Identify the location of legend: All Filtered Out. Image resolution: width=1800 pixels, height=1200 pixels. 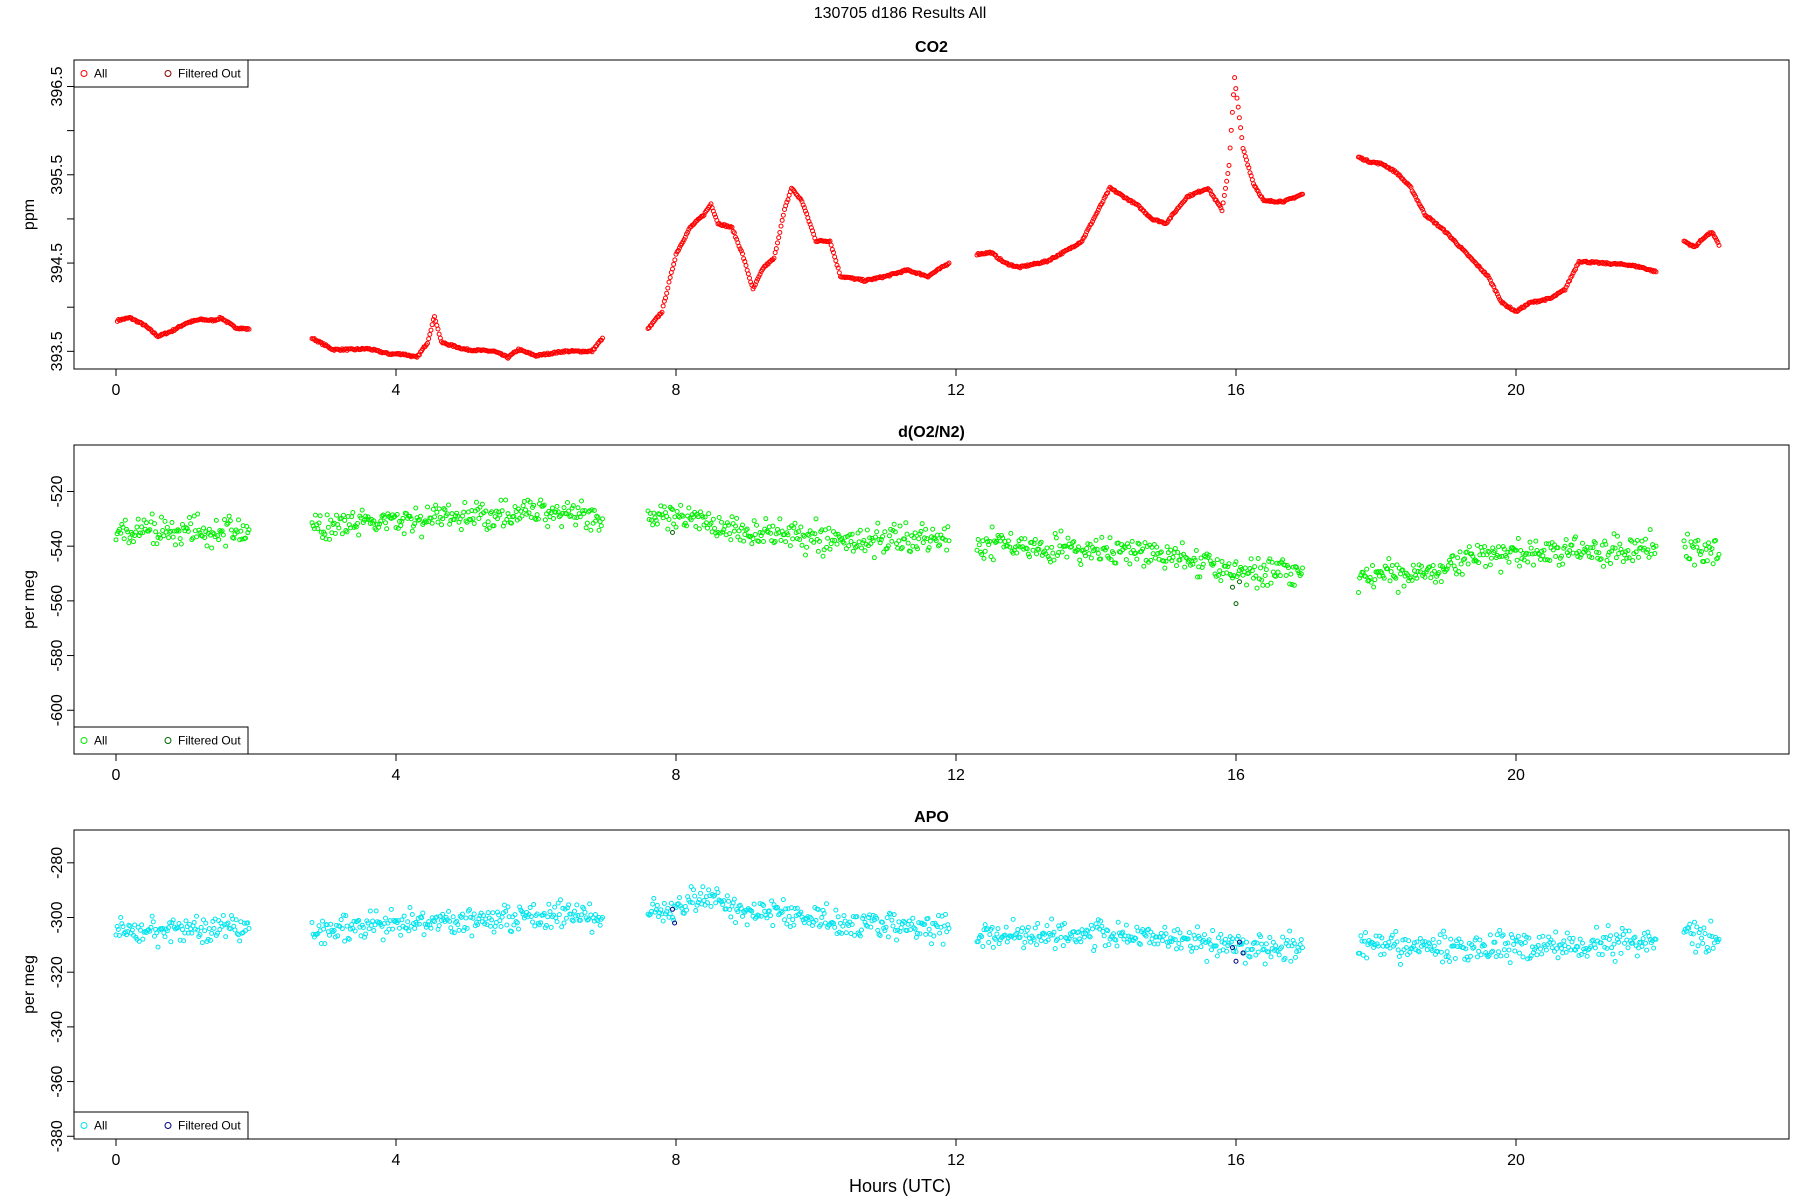
(161, 1125).